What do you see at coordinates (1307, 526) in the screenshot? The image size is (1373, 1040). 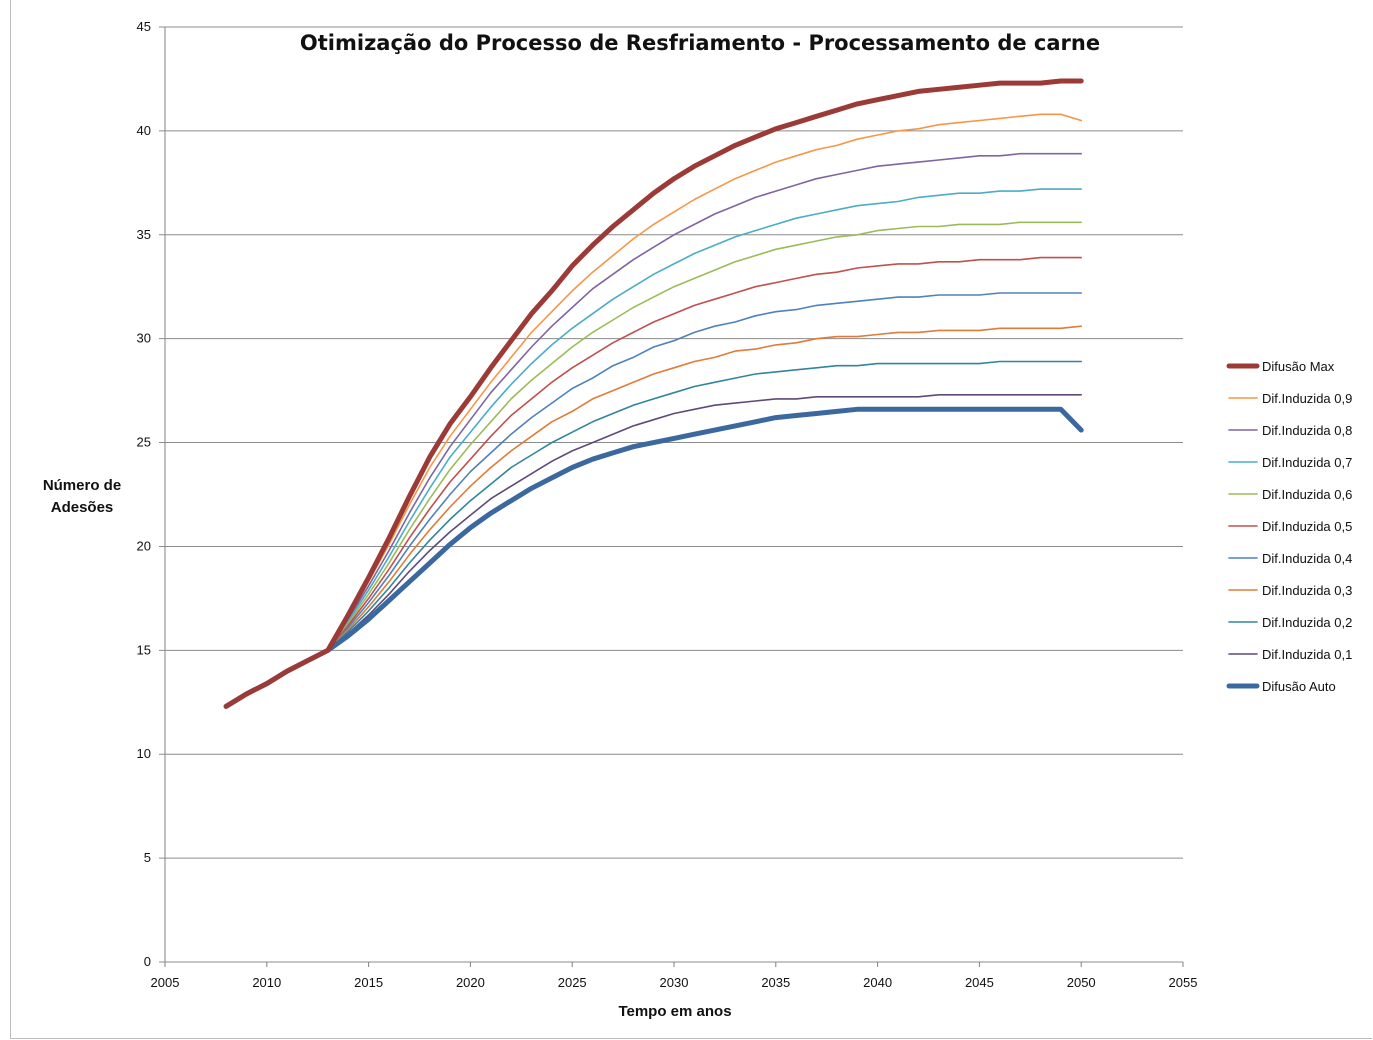 I see `legend-label: Dif.Induzida 0,5` at bounding box center [1307, 526].